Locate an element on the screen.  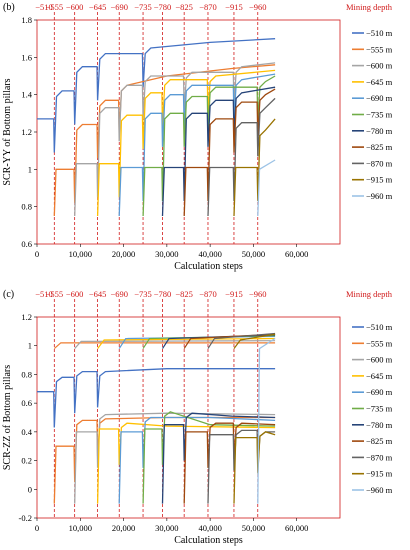
y-tick-label: 0.2 is located at coordinates (26, 461).